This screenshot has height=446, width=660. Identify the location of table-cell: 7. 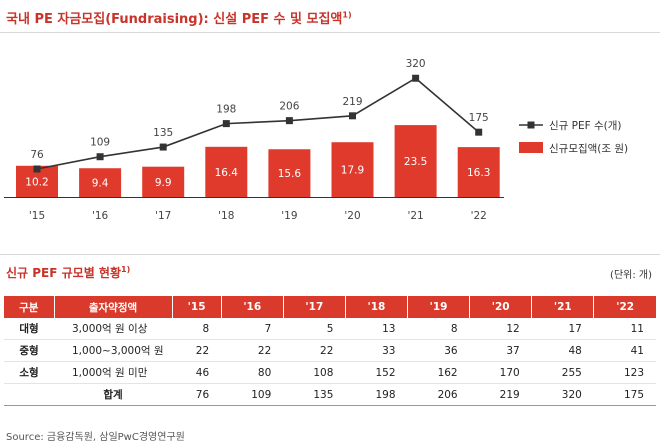
(252, 329).